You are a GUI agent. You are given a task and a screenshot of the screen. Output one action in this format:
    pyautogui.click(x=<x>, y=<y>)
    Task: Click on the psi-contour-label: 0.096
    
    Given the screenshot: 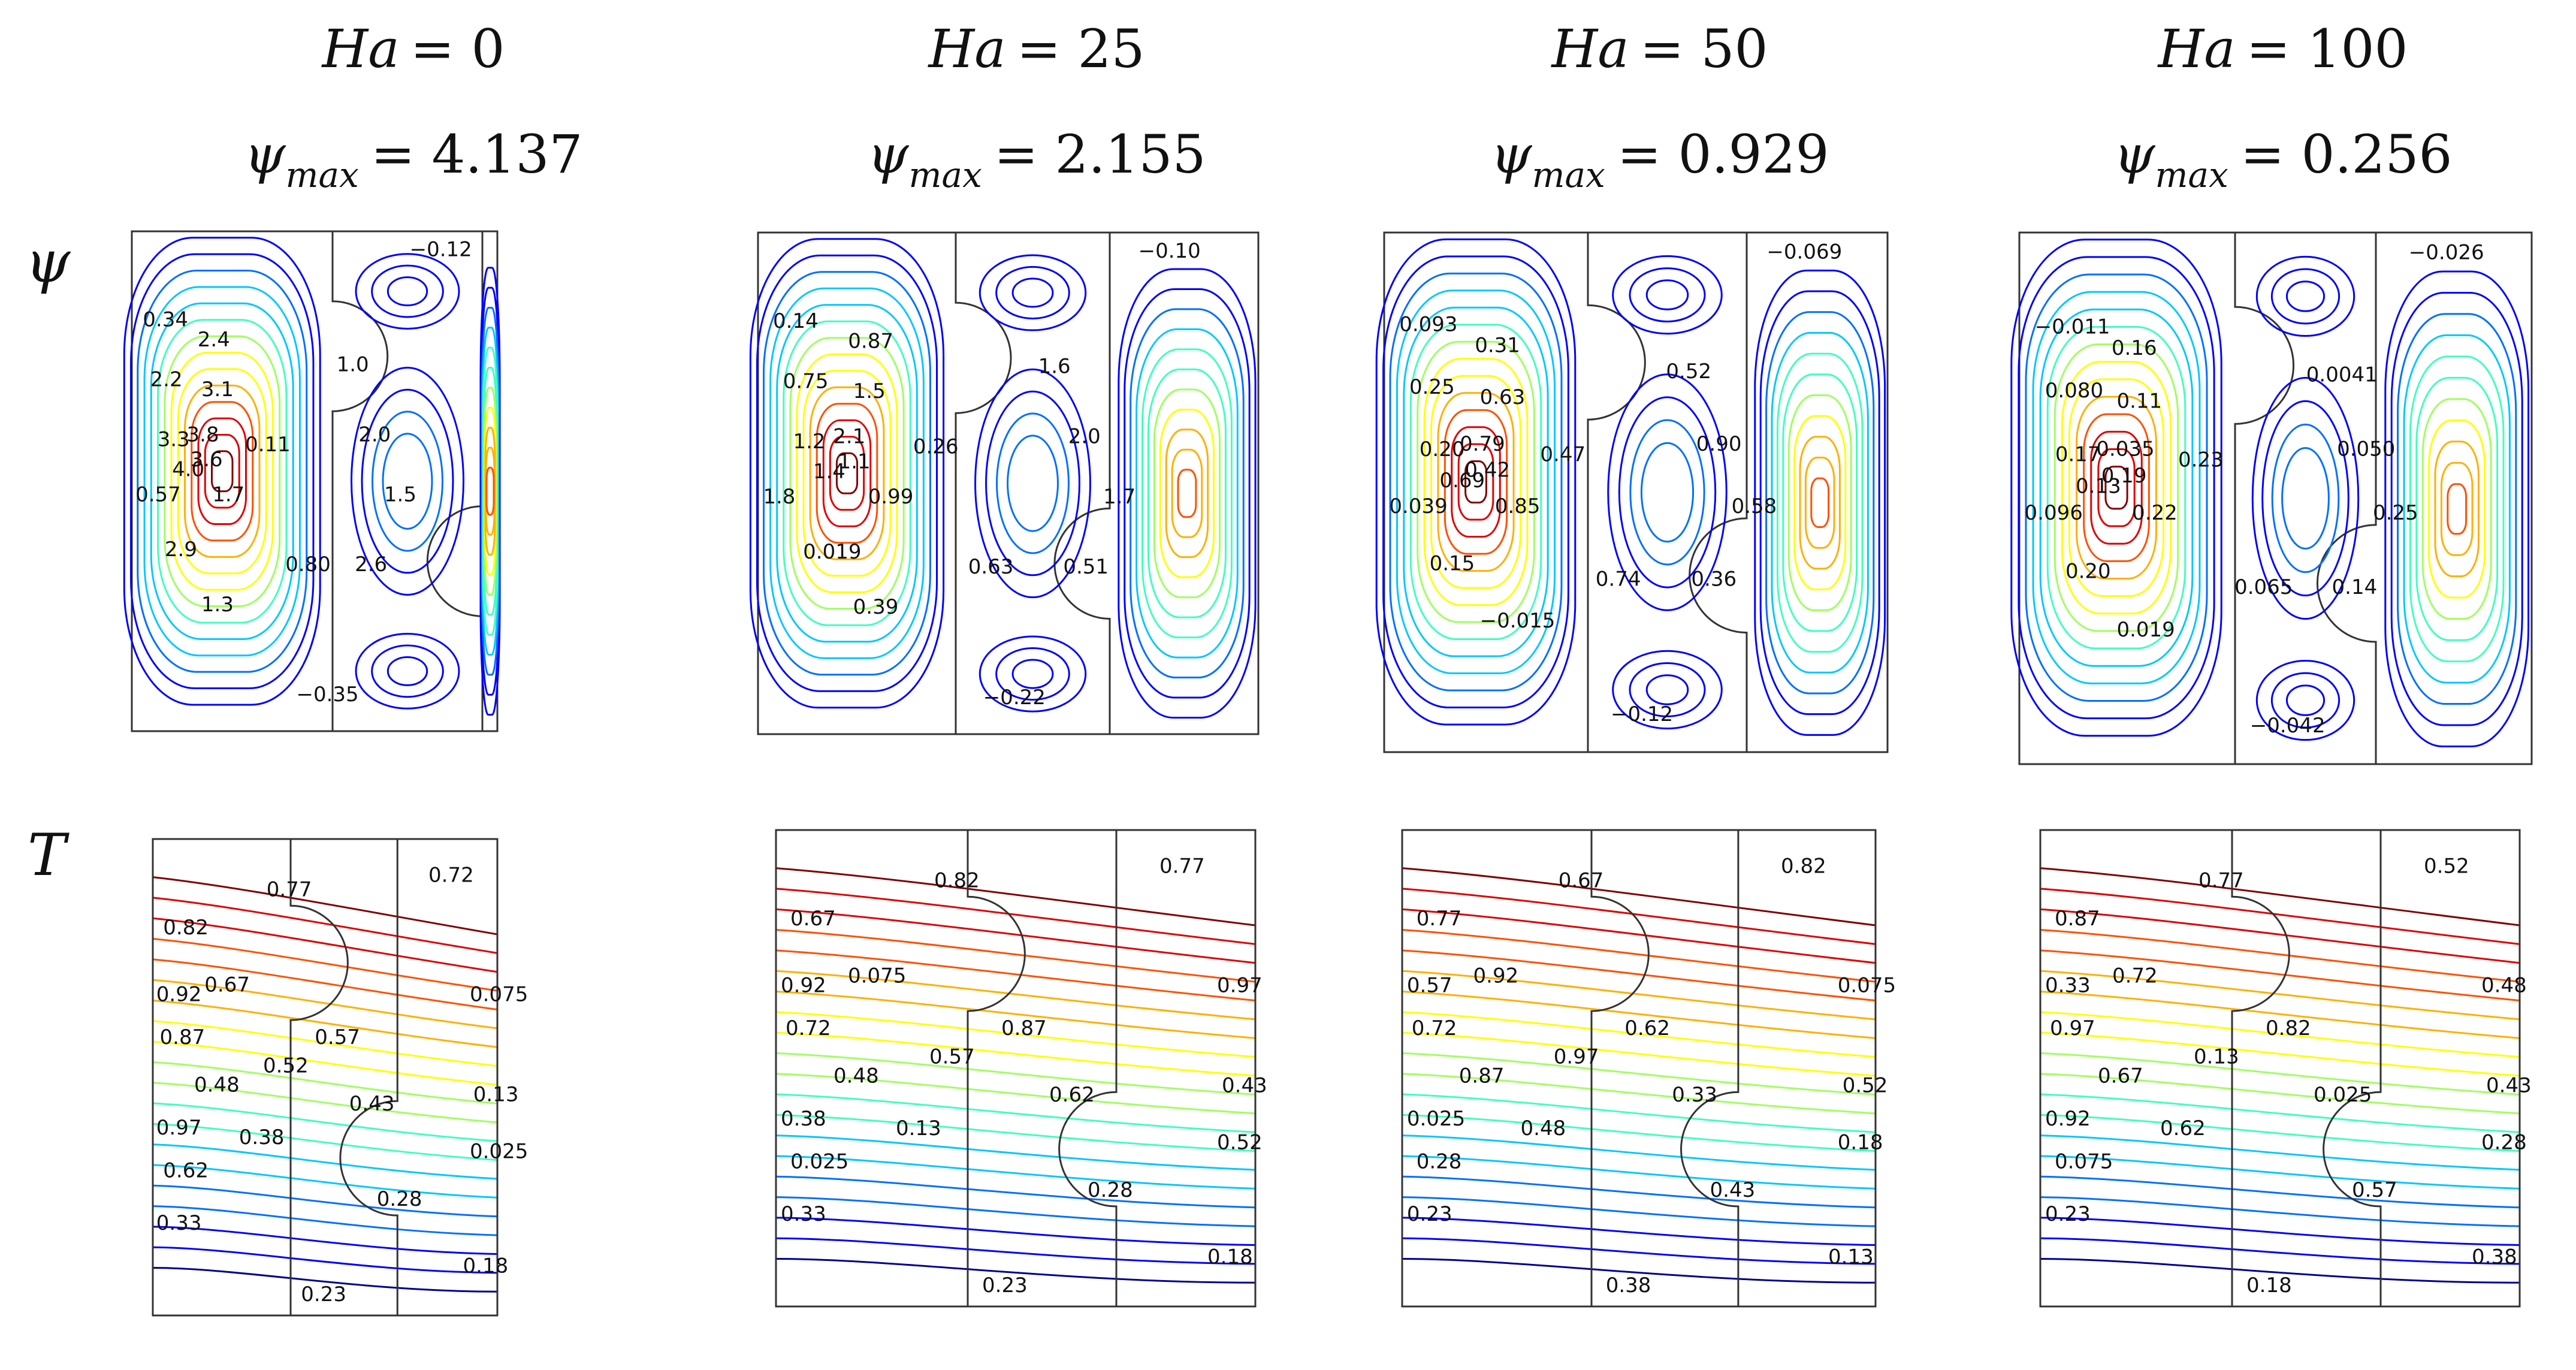 What is the action you would take?
    pyautogui.click(x=2054, y=513)
    